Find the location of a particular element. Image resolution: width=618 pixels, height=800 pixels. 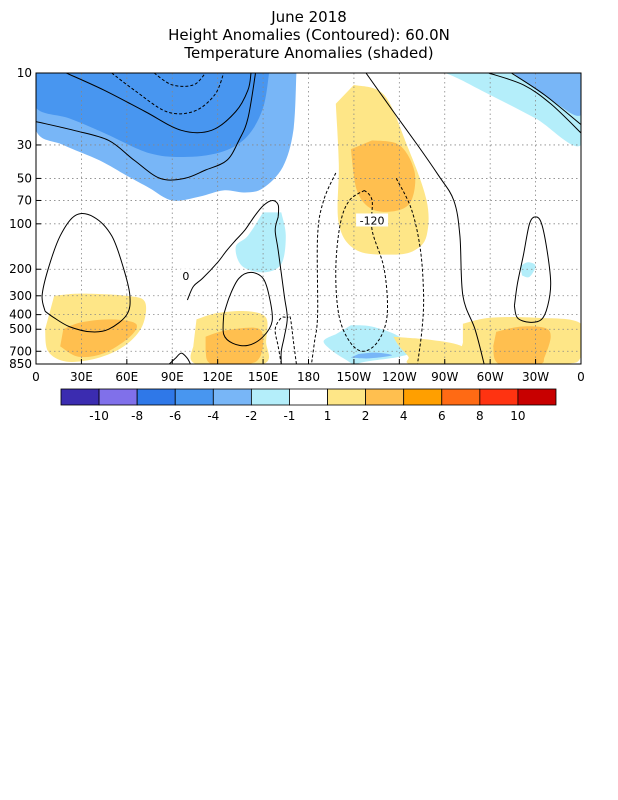

y-tick-label: 70 is located at coordinates (24, 200).